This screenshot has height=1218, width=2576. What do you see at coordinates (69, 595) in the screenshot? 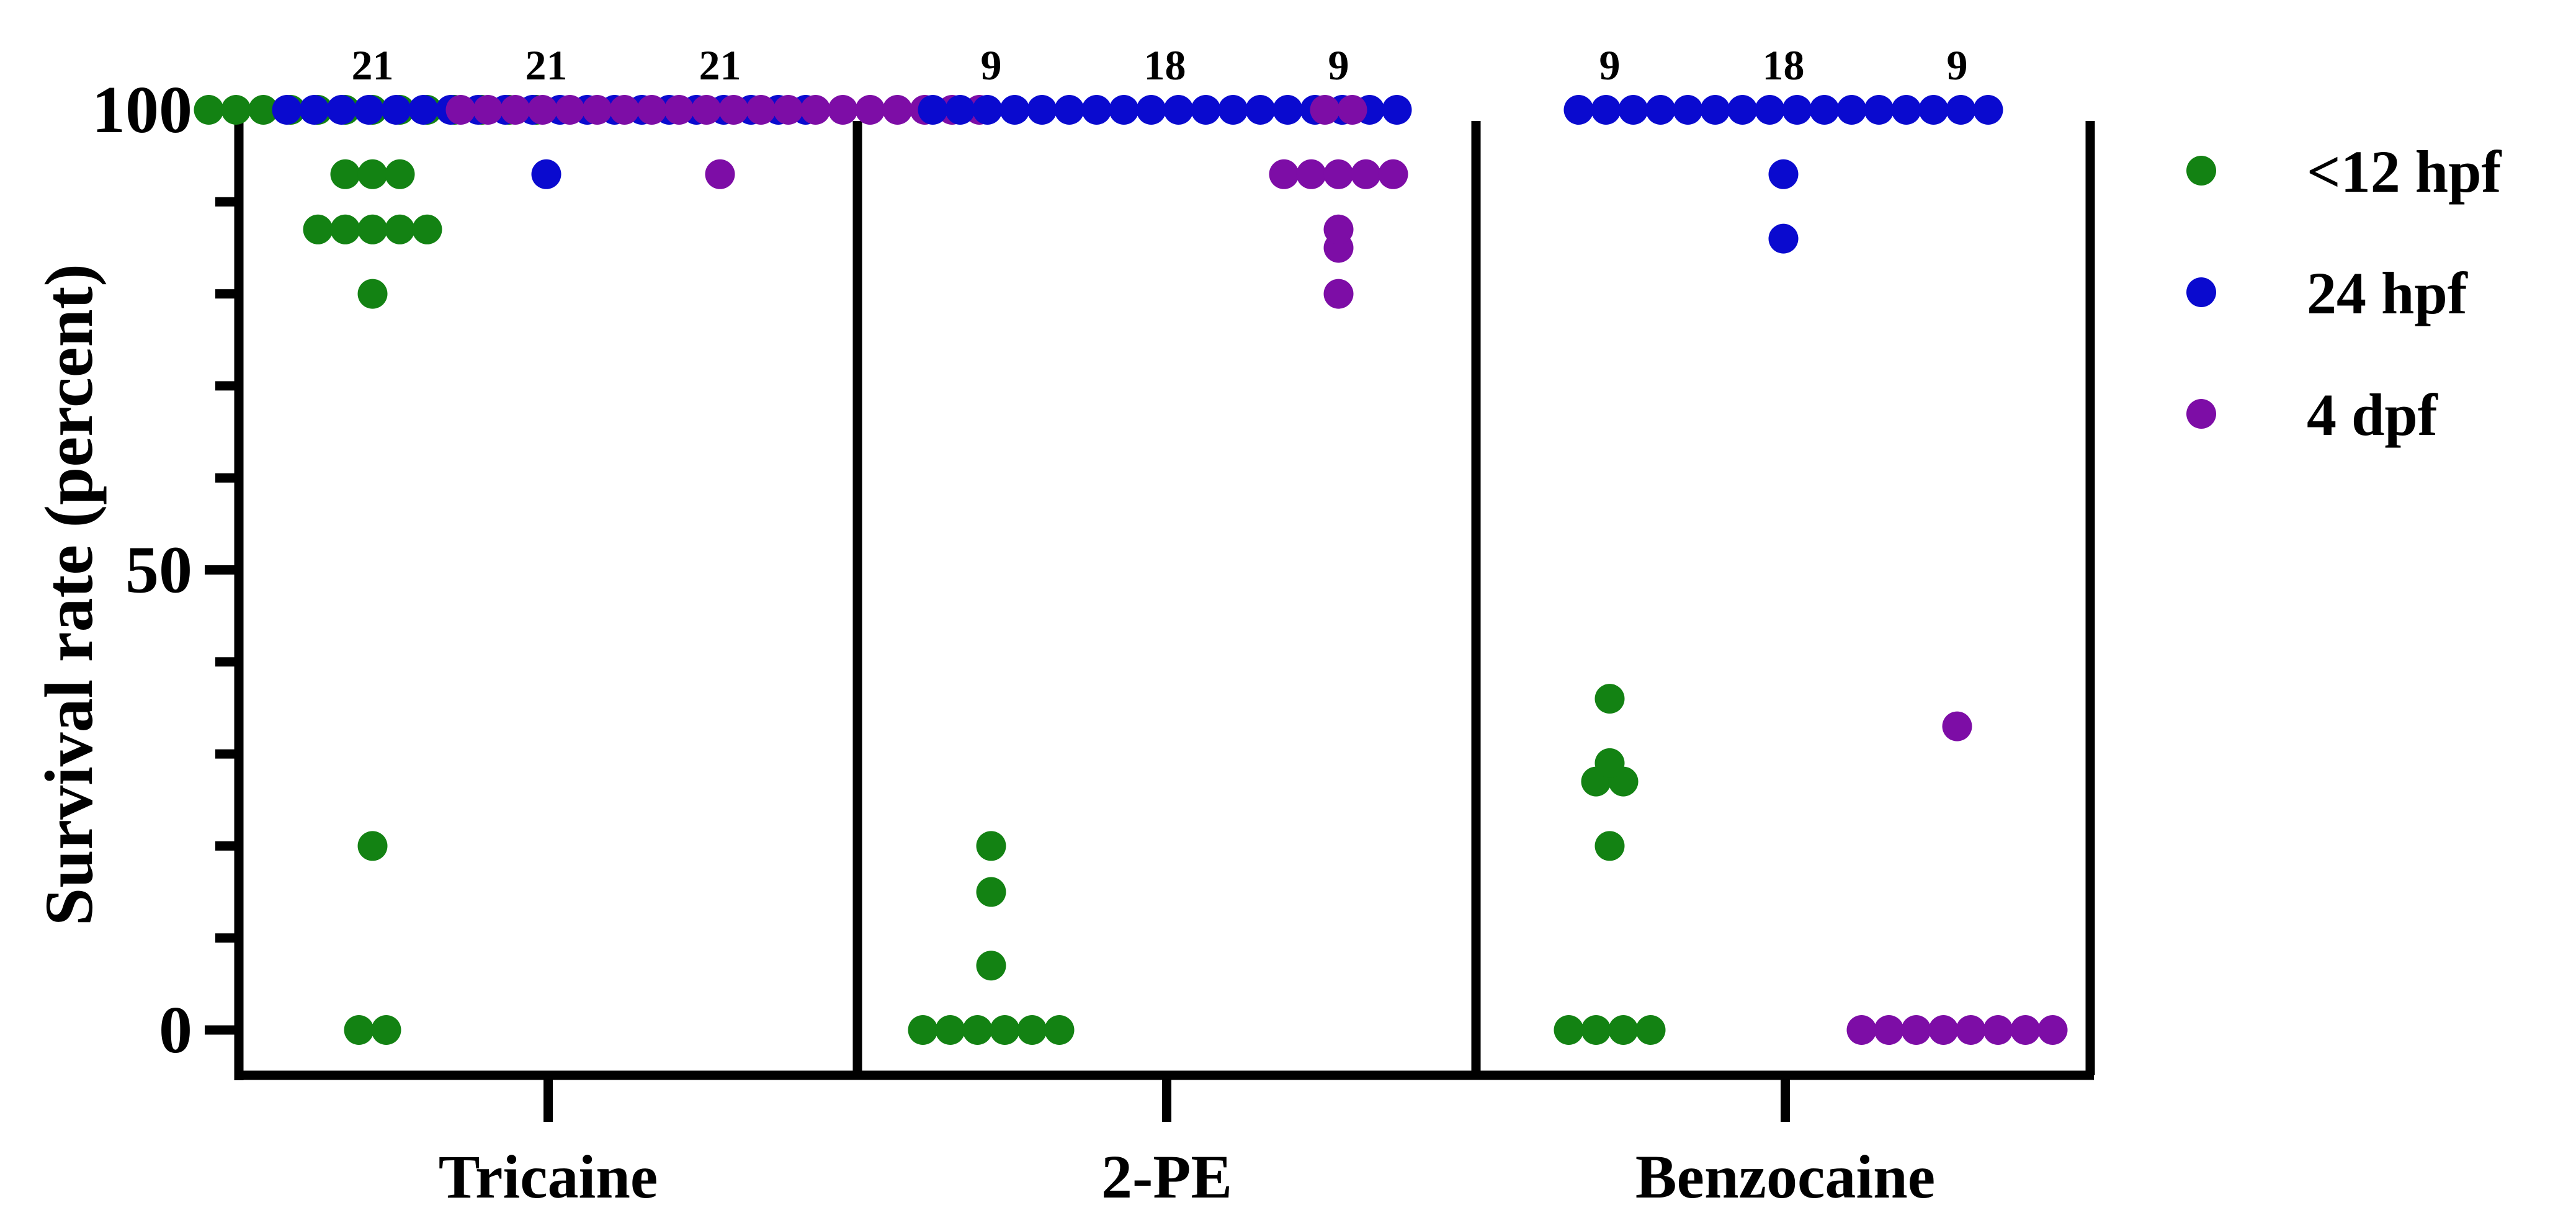
I see `y-axis-title: Survival rate (percent)` at bounding box center [69, 595].